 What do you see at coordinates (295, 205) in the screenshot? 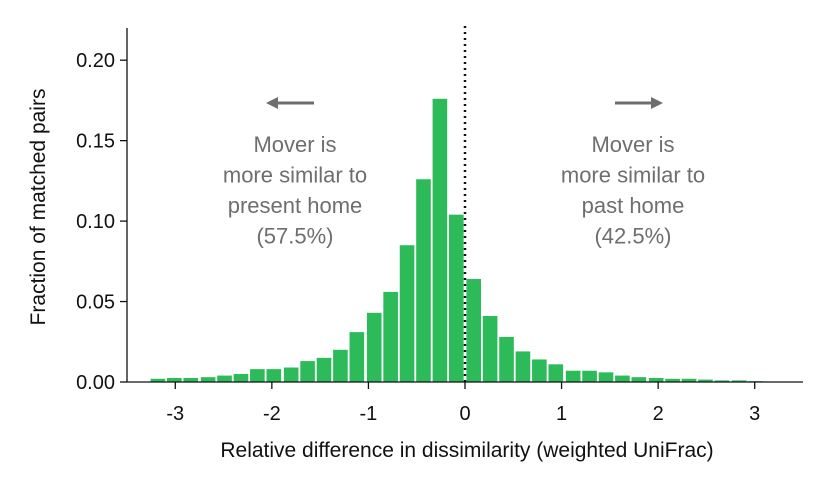
I see `annotation-line: present home` at bounding box center [295, 205].